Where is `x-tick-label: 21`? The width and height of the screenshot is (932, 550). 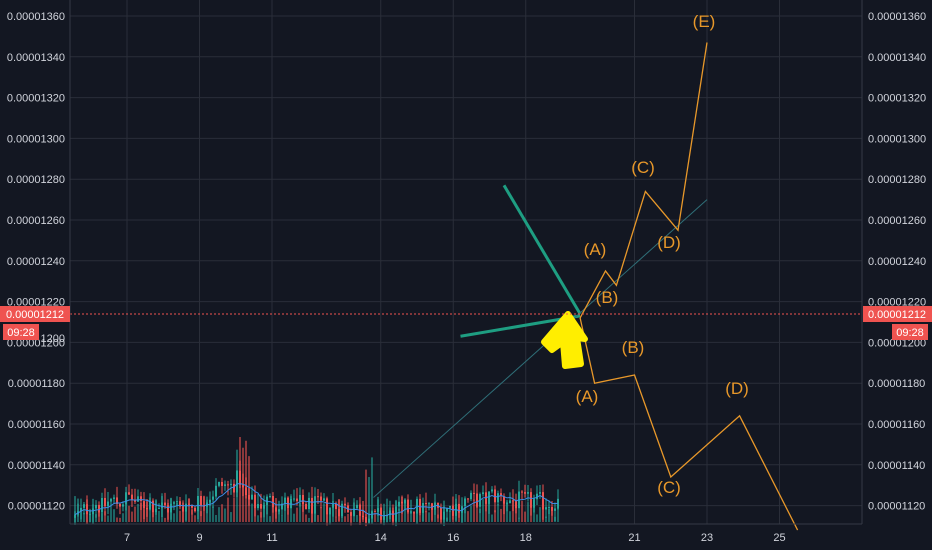 x-tick-label: 21 is located at coordinates (634, 538).